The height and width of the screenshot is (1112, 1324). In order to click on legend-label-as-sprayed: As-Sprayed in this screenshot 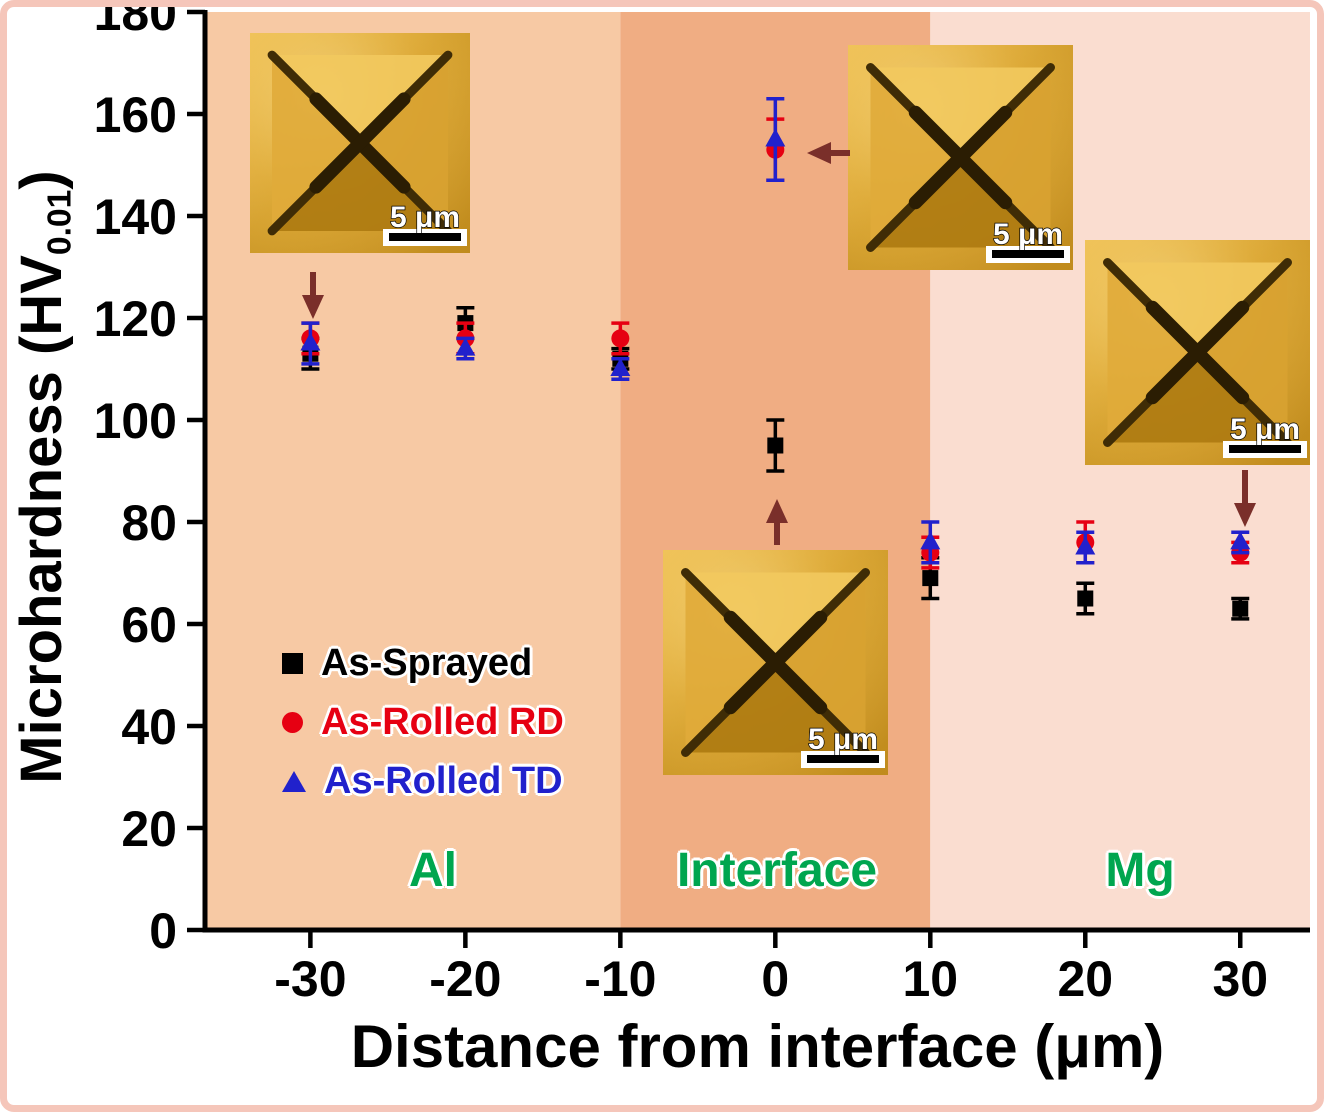, I will do `click(427, 663)`.